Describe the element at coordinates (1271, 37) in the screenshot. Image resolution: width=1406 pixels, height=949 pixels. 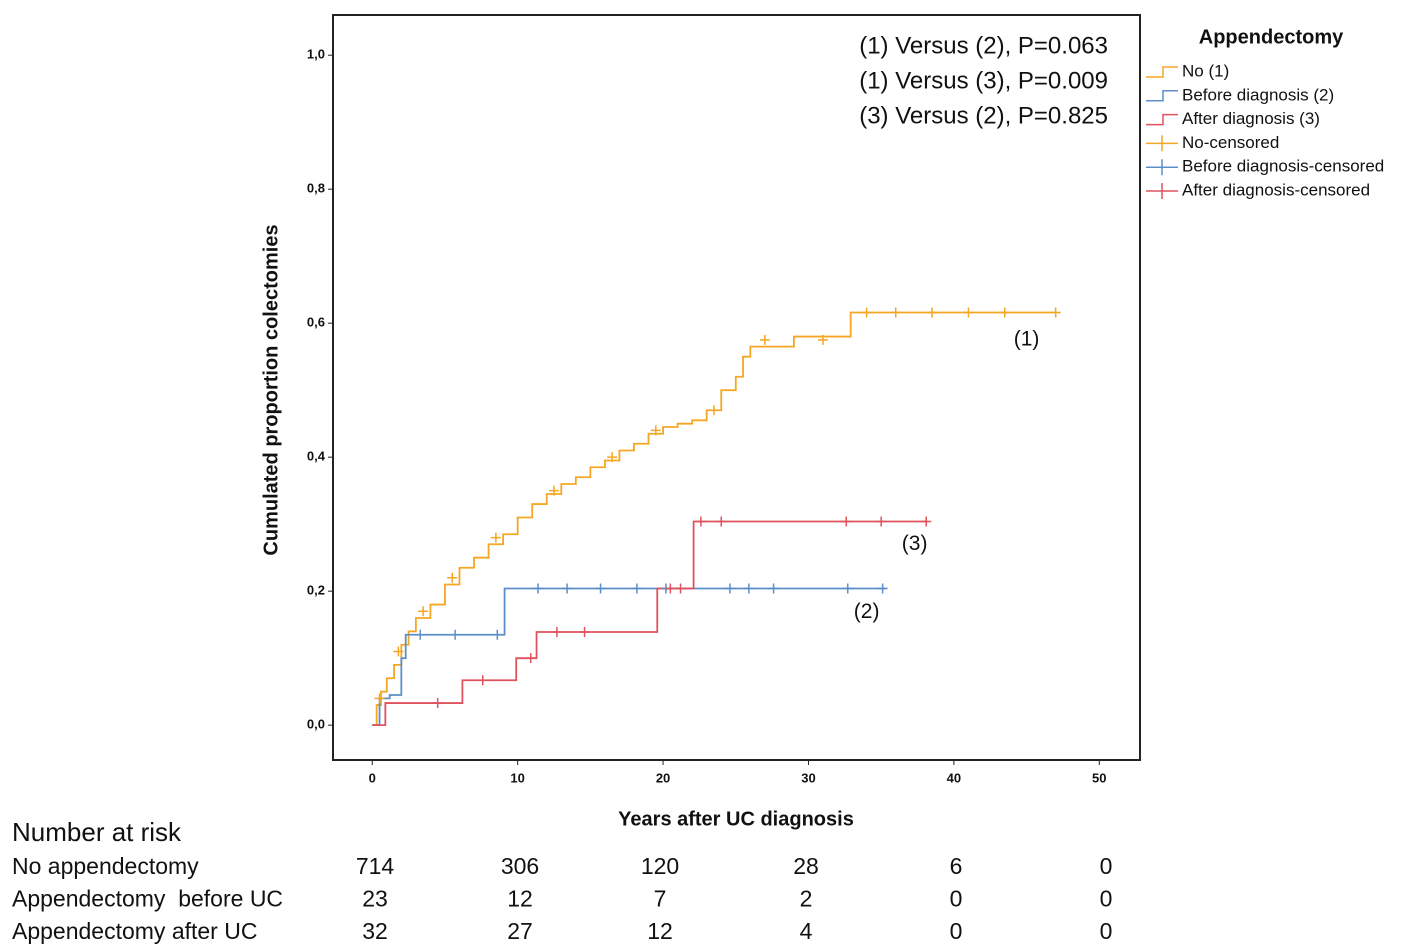
I see `legend-title: Appendectomy` at that location.